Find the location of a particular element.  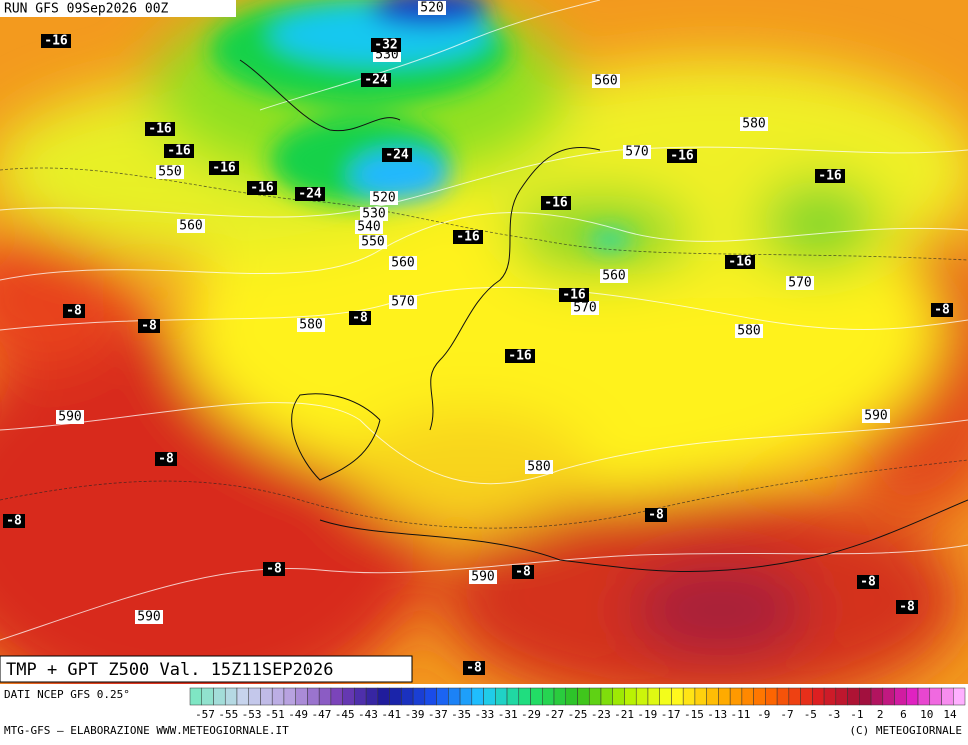

colorbar-tick-label: -9 is located at coordinates (763, 714).